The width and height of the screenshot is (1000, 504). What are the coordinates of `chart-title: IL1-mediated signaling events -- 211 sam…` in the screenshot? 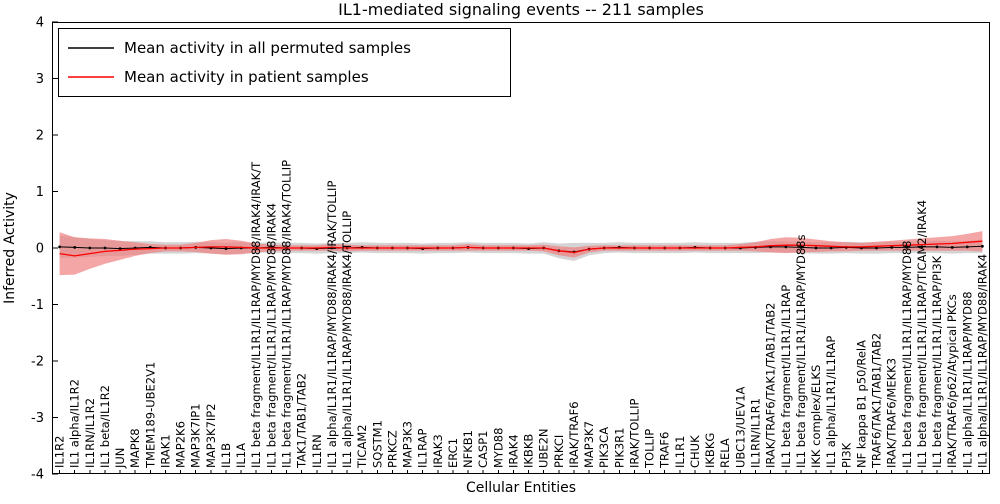 It's located at (521, 9).